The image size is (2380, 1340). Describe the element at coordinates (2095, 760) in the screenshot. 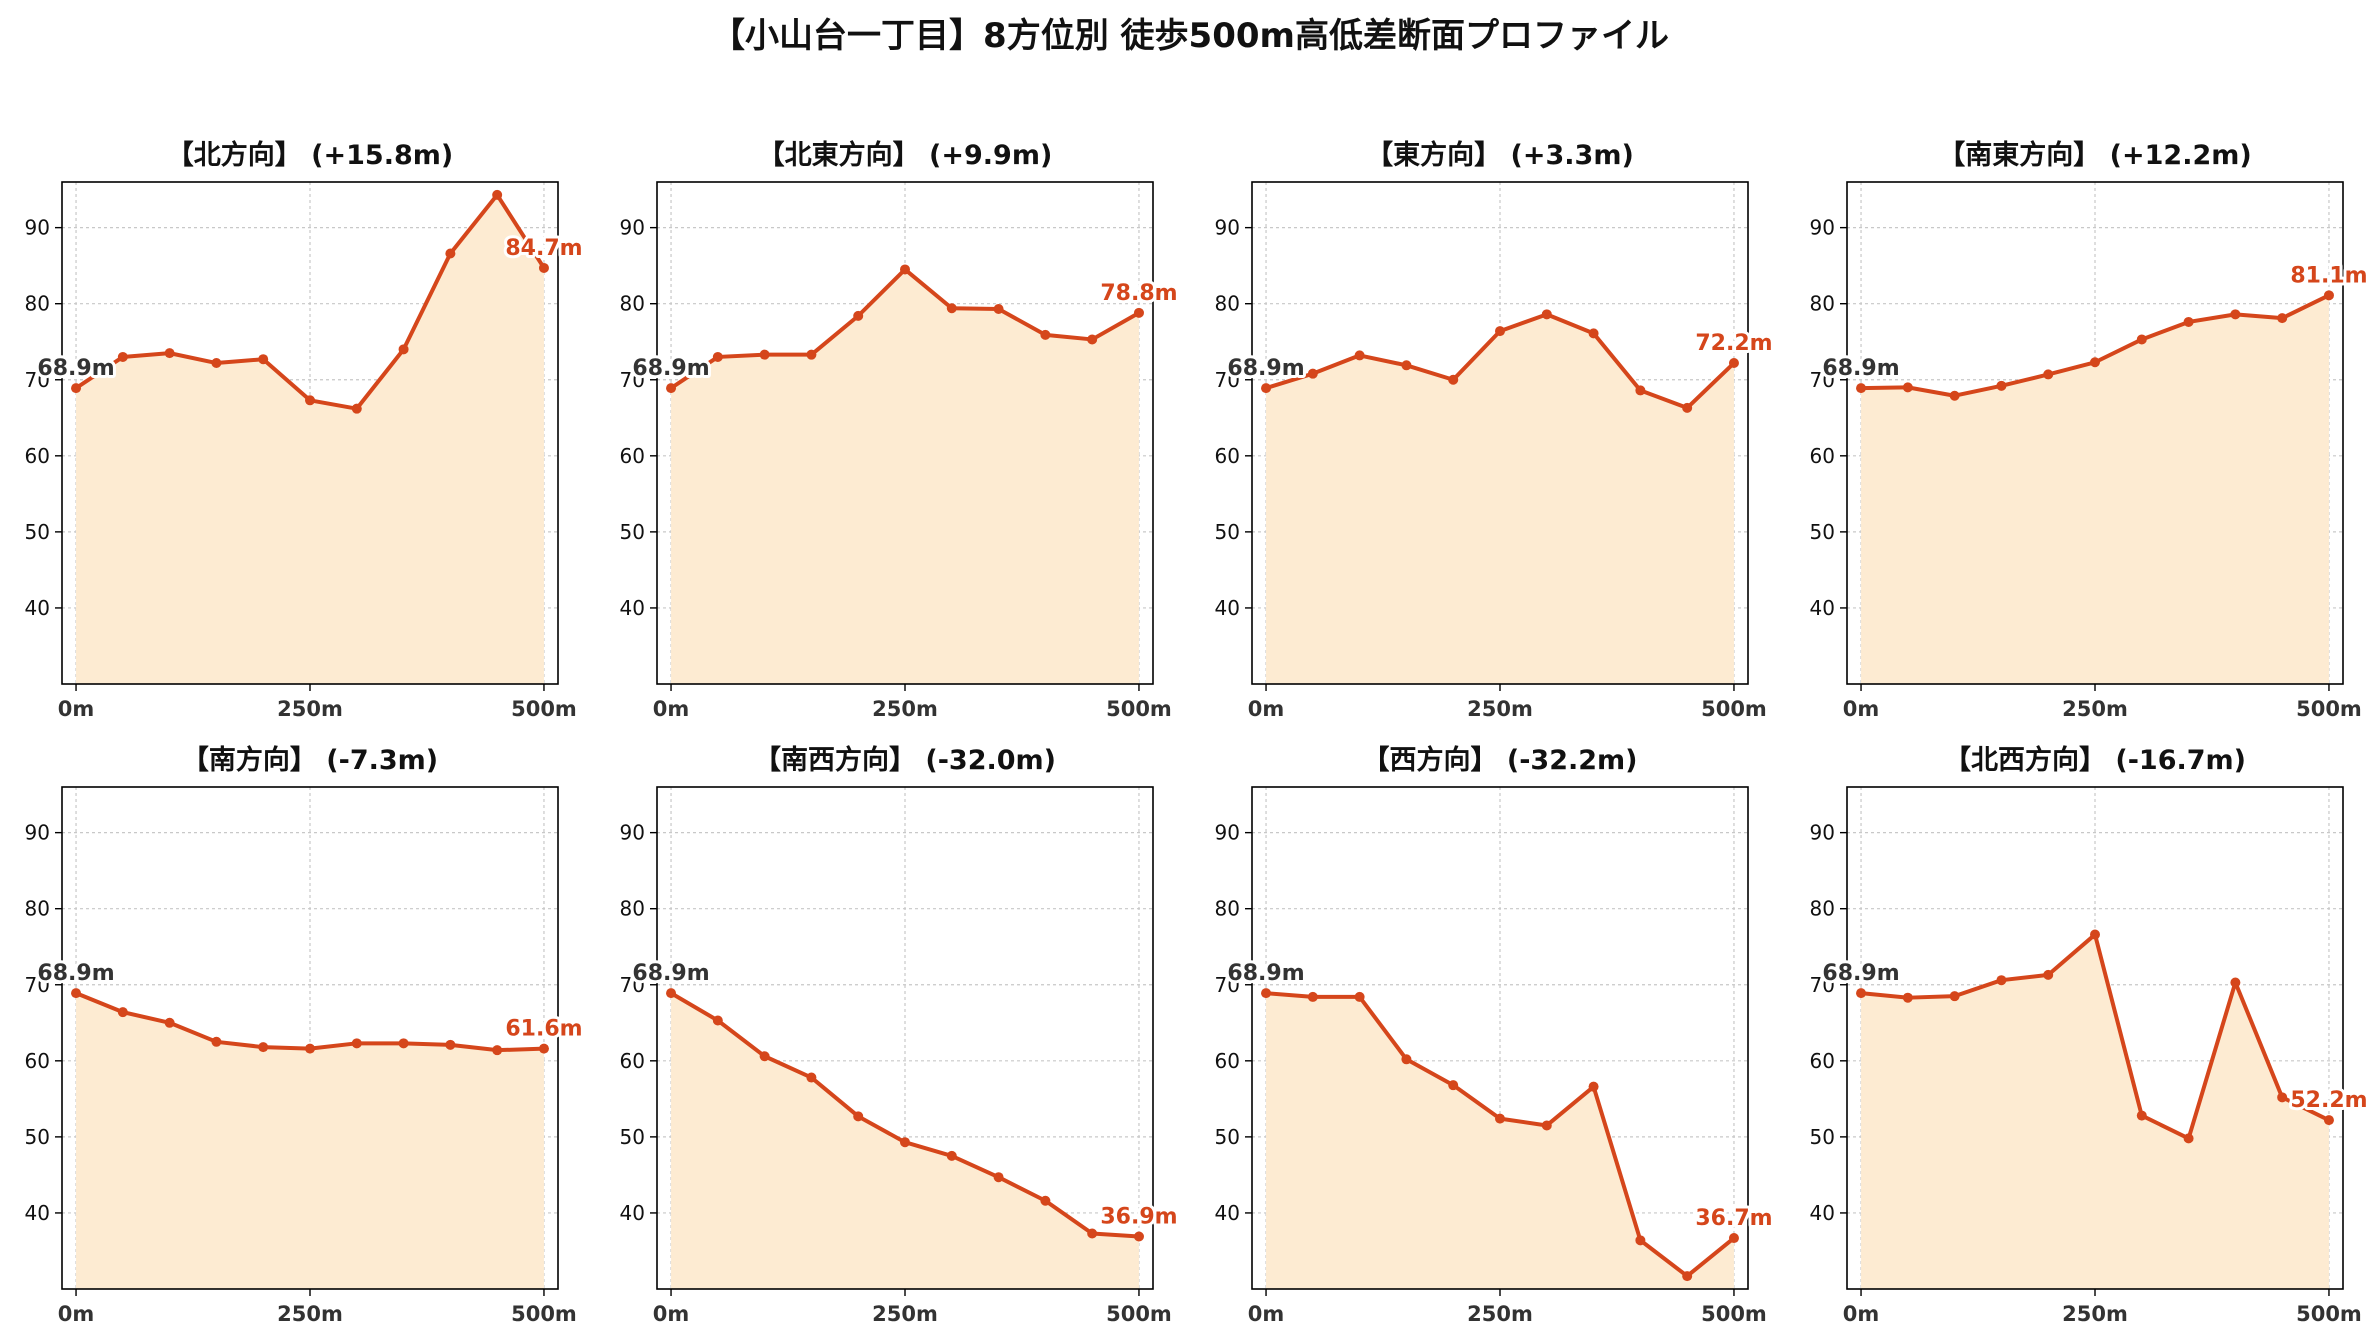

I see `panel-title: 【北西方向】 (-16.7m)` at that location.